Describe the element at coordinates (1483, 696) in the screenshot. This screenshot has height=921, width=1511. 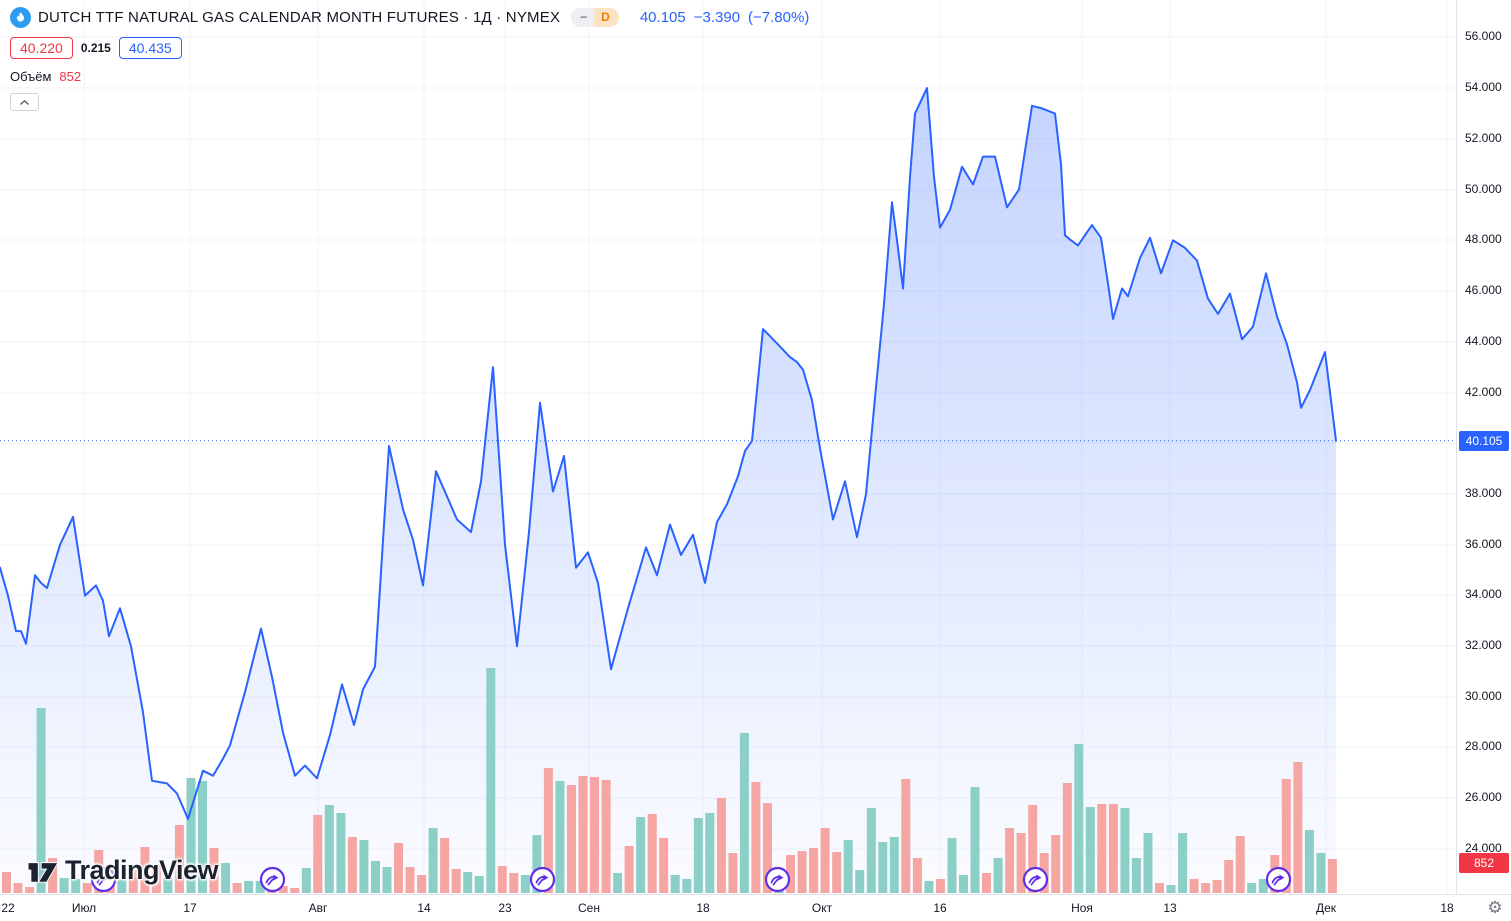
I see `price-axis-label: 30.000` at that location.